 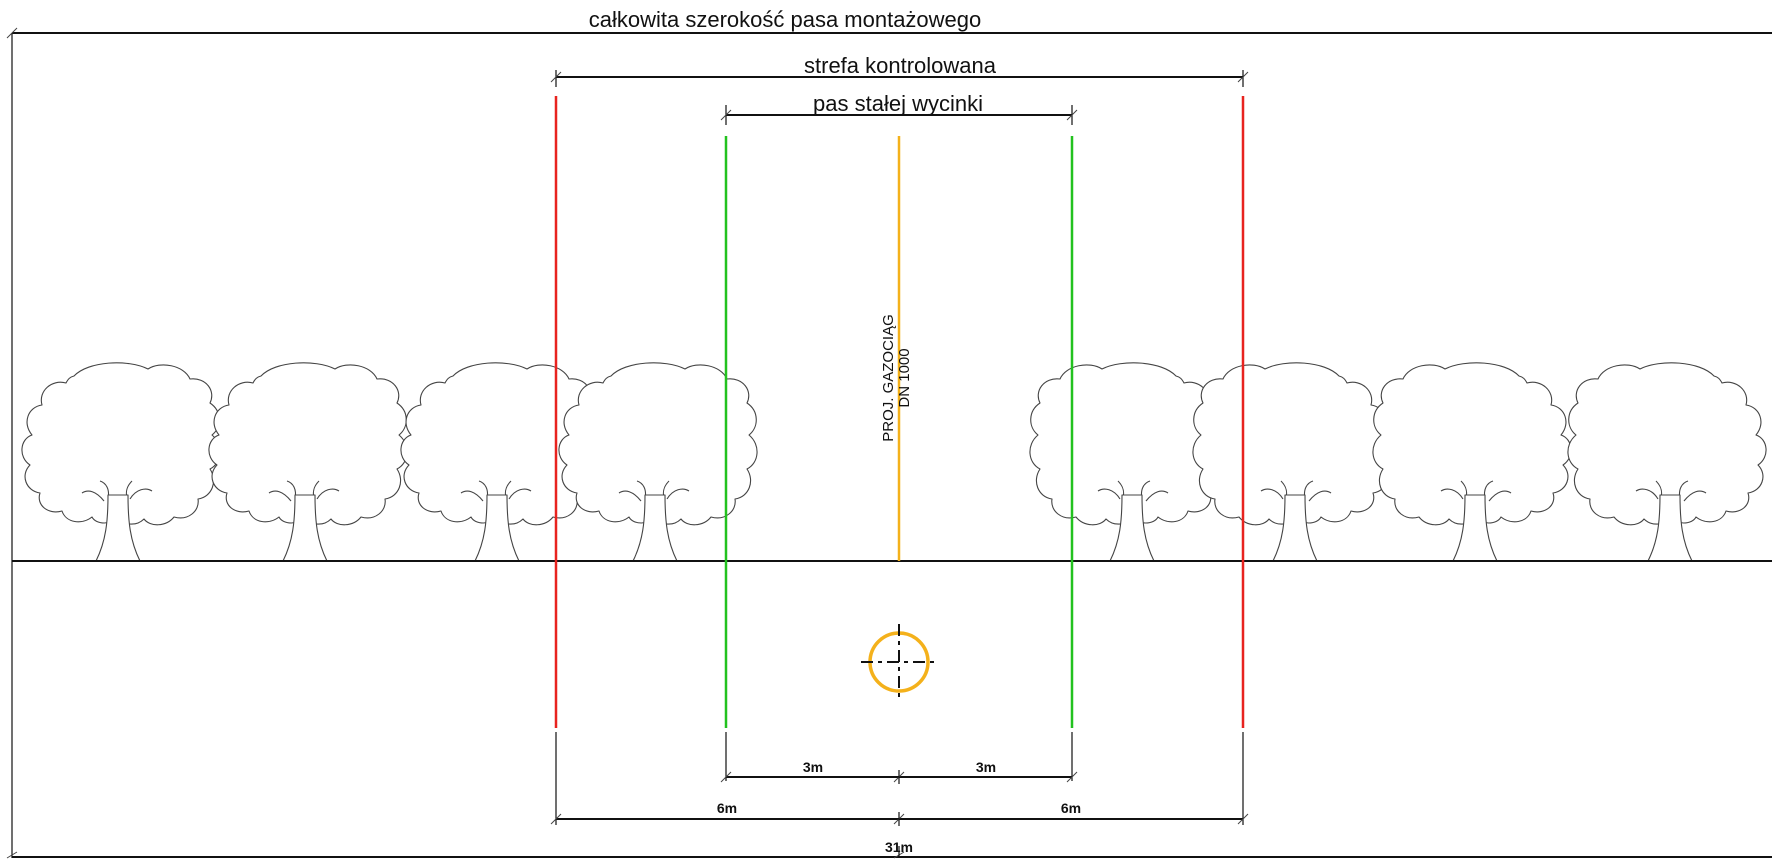 What do you see at coordinates (12, 855) in the screenshot?
I see `tick-31m-left` at bounding box center [12, 855].